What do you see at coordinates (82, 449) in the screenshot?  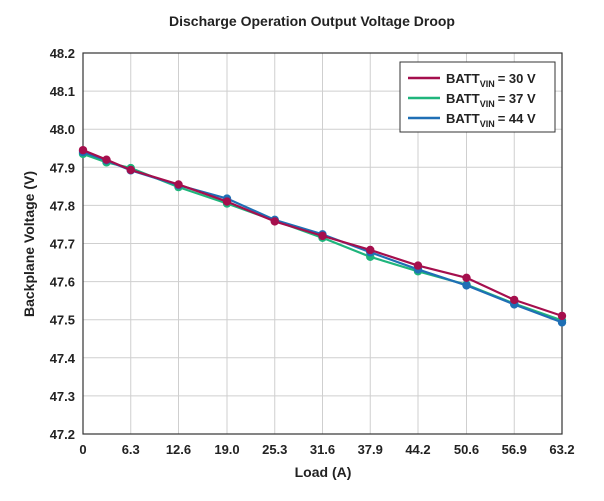 I see `x-tick-label: 0` at bounding box center [82, 449].